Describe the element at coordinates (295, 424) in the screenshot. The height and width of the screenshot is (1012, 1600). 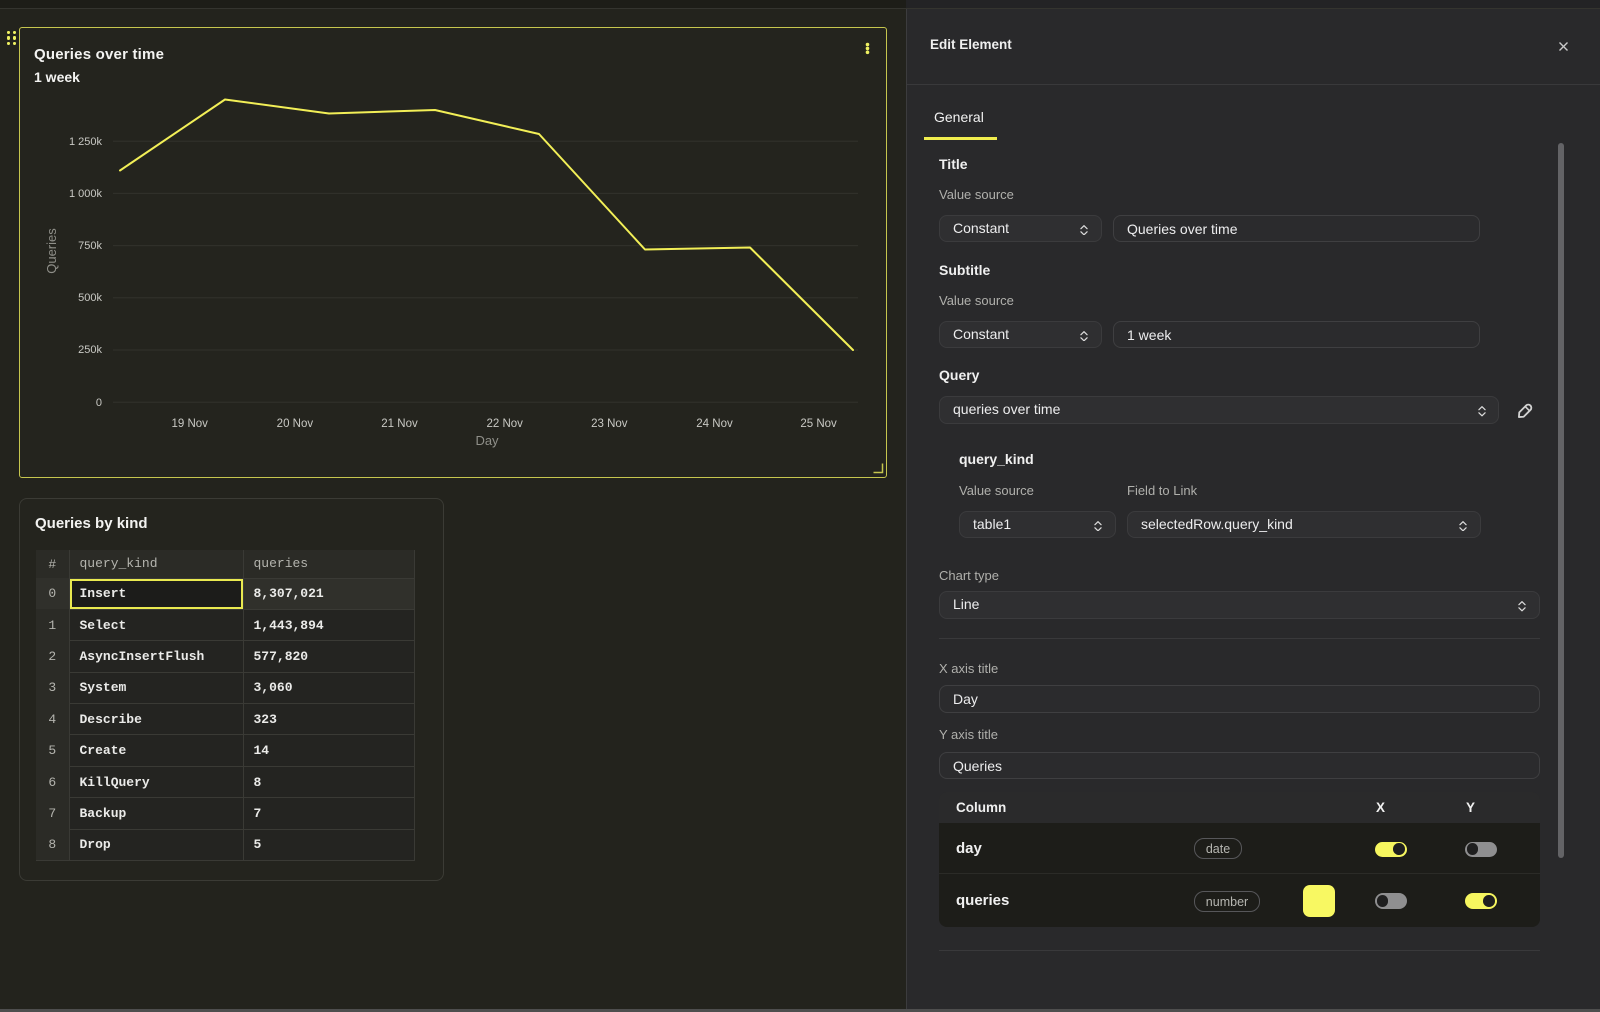
I see `svg-text: 20 Nov` at that location.